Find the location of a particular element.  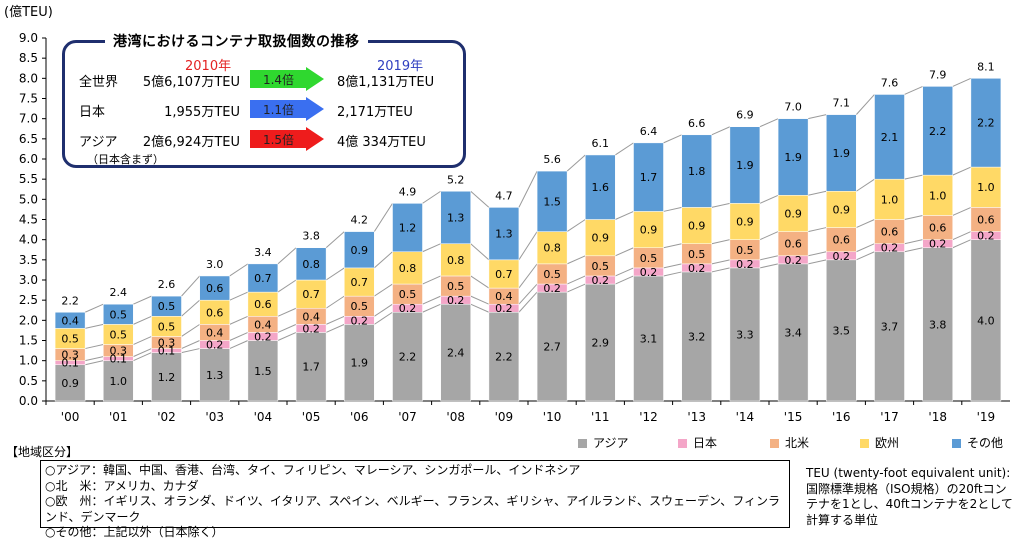

row-value-2010: 5億6,107万TEU is located at coordinates (191, 82).